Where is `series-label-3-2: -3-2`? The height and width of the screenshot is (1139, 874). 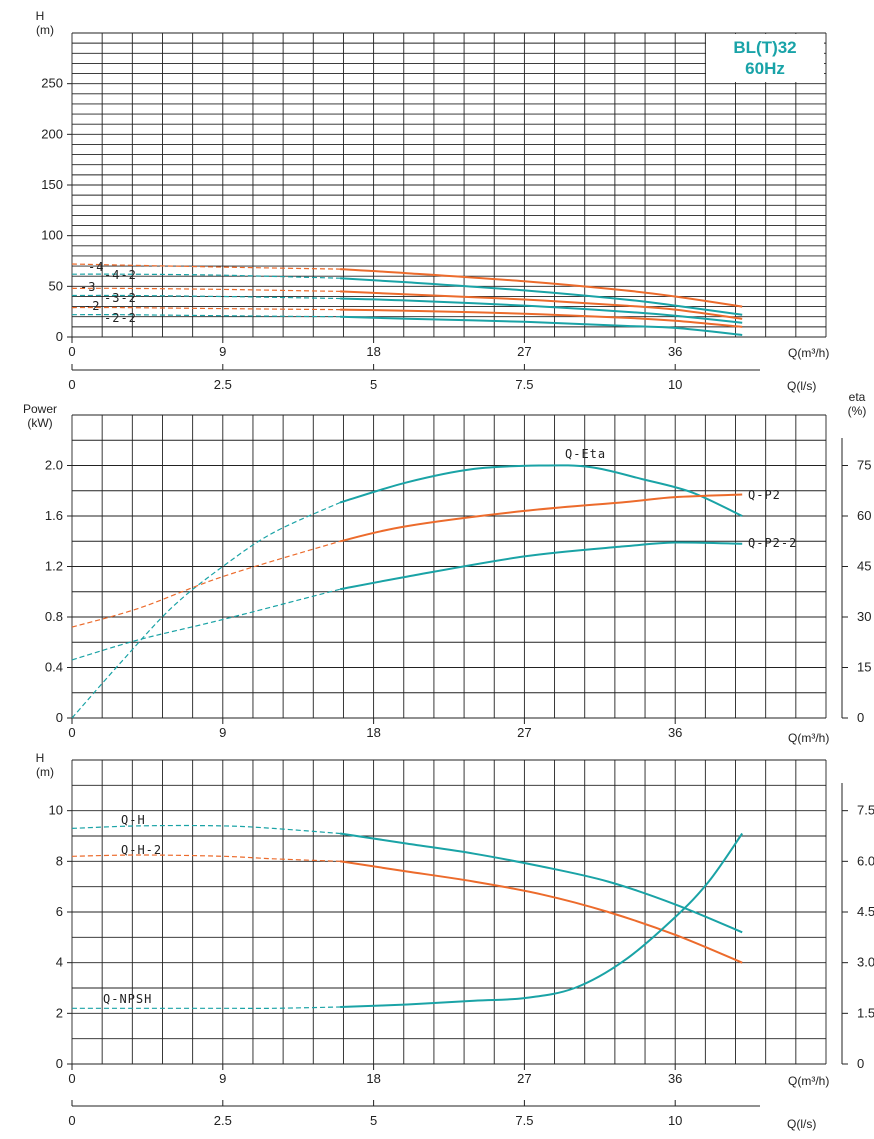
series-label-3-2: -3-2 is located at coordinates (120, 298).